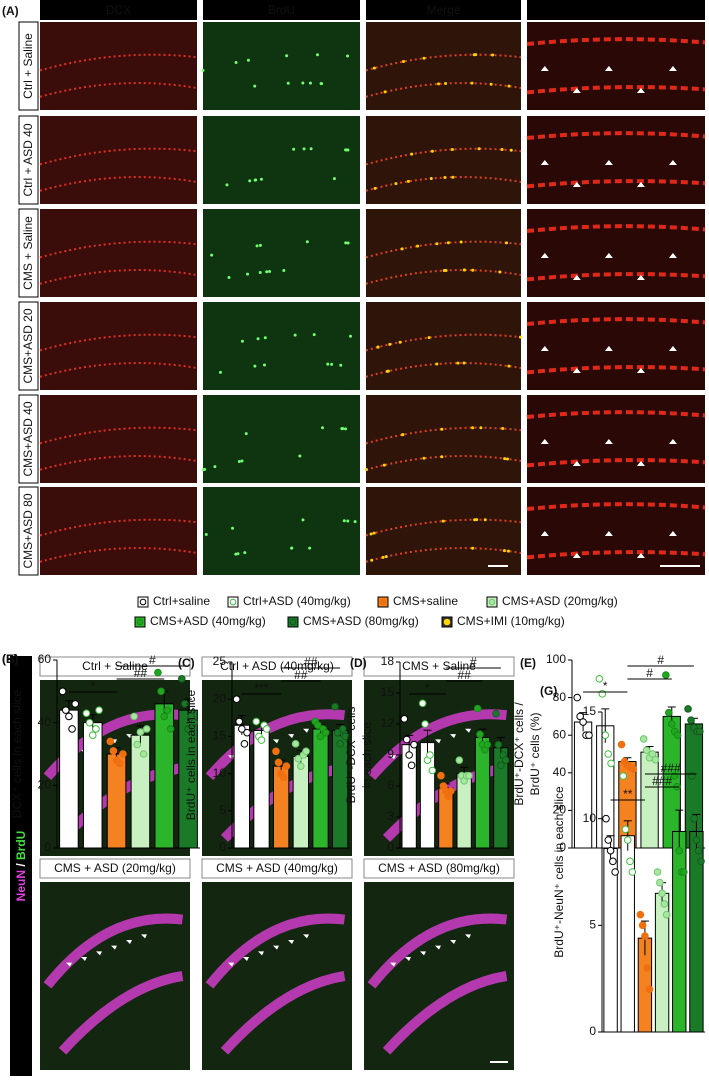 The image size is (709, 1088). Describe the element at coordinates (118, 10) in the screenshot. I see `column-header-bg` at that location.